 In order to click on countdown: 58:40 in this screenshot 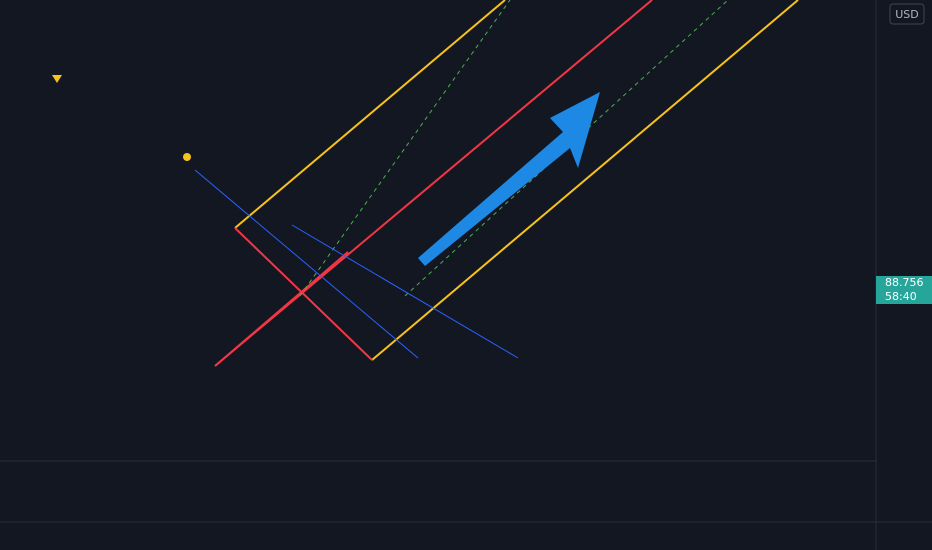, I will do `click(901, 296)`.